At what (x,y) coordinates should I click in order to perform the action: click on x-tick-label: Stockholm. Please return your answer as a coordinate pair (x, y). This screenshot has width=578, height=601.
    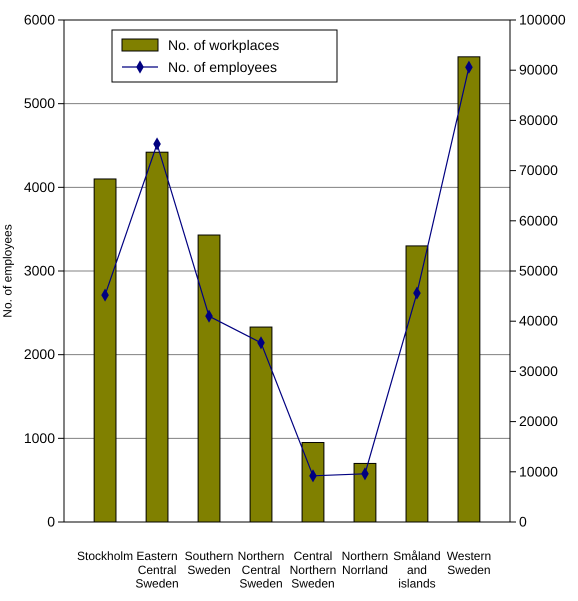
    Looking at the image, I should click on (105, 556).